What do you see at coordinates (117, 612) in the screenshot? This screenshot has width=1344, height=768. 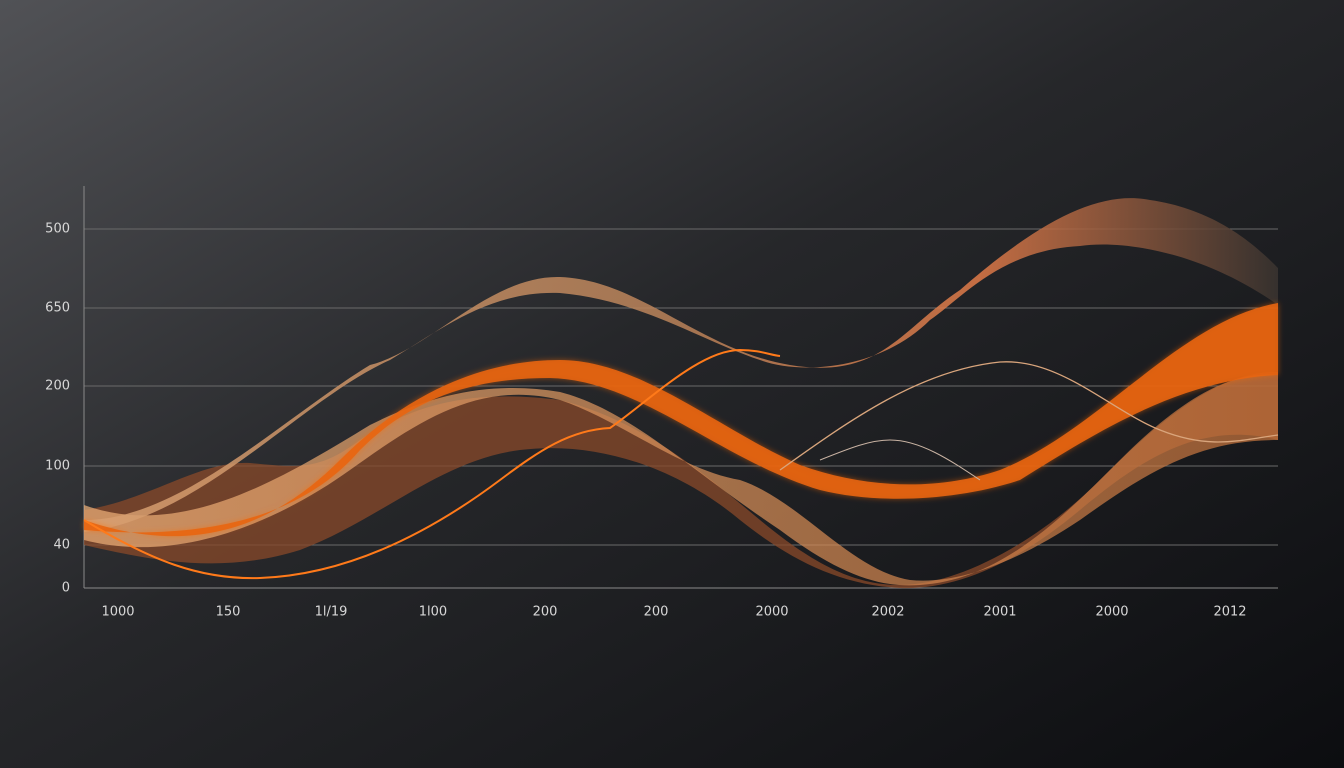 I see `x-tick-label: 1000` at bounding box center [117, 612].